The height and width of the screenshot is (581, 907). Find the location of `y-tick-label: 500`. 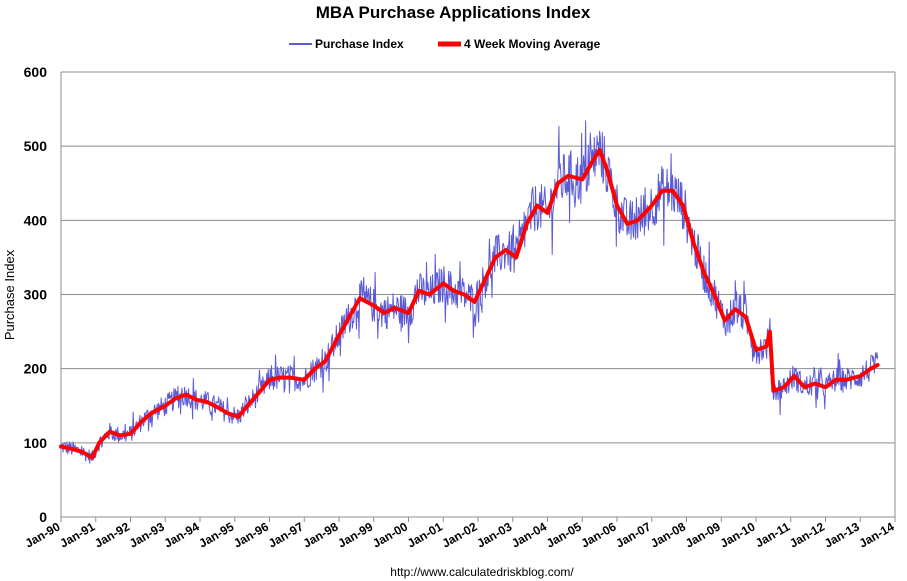

y-tick-label: 500 is located at coordinates (36, 146).